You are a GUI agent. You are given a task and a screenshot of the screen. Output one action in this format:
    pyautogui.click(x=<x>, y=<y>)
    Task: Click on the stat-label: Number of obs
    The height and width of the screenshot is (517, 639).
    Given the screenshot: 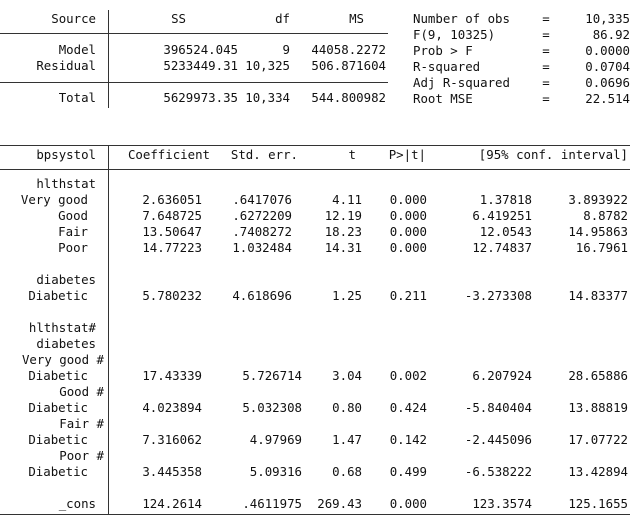 What is the action you would take?
    pyautogui.click(x=461, y=18)
    